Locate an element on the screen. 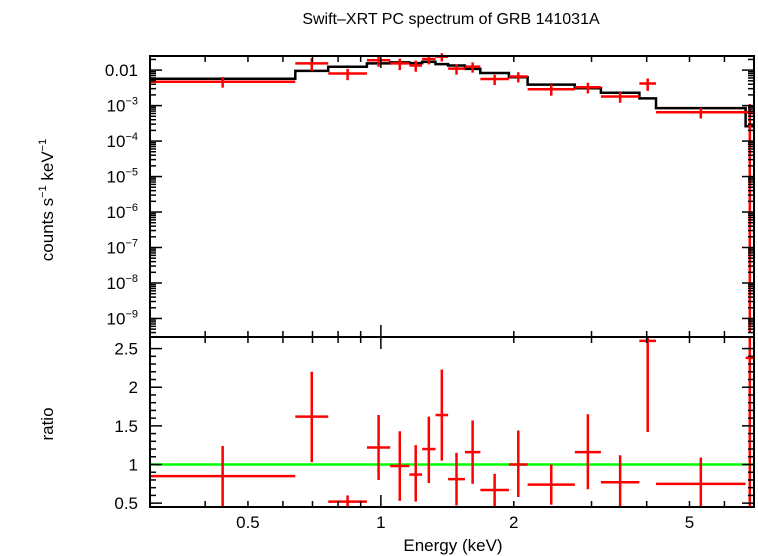  x-tick-label: 0.5 is located at coordinates (248, 522).